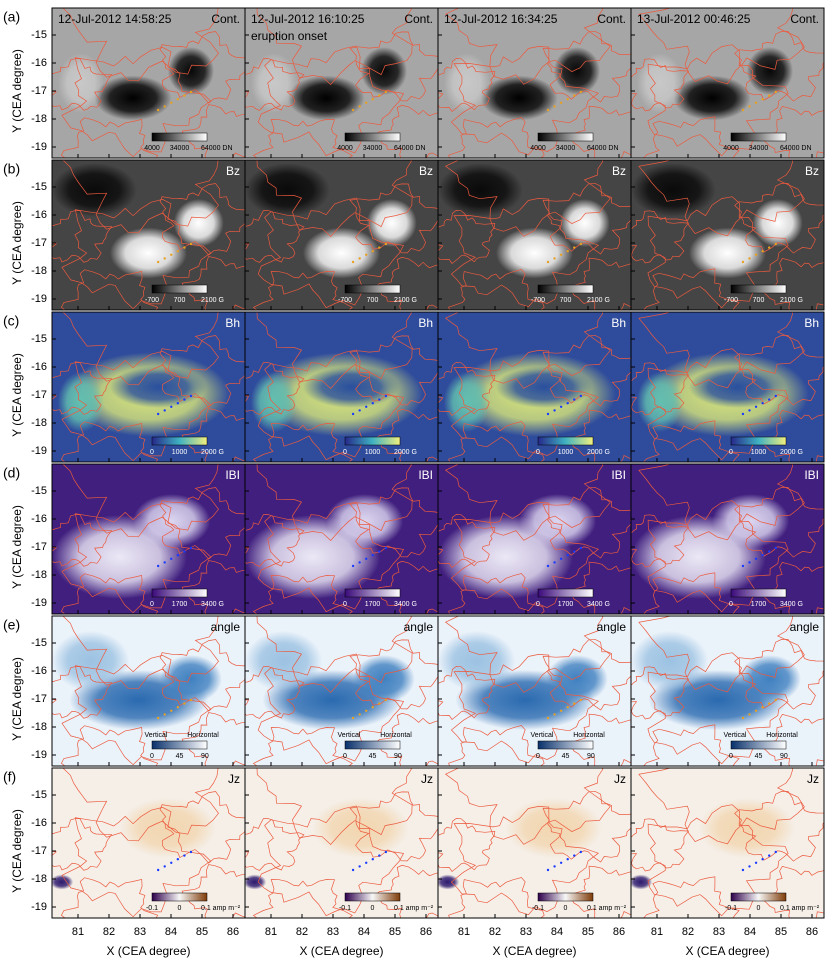  What do you see at coordinates (542, 735) in the screenshot?
I see `colorbar-end-label: Vertical` at bounding box center [542, 735].